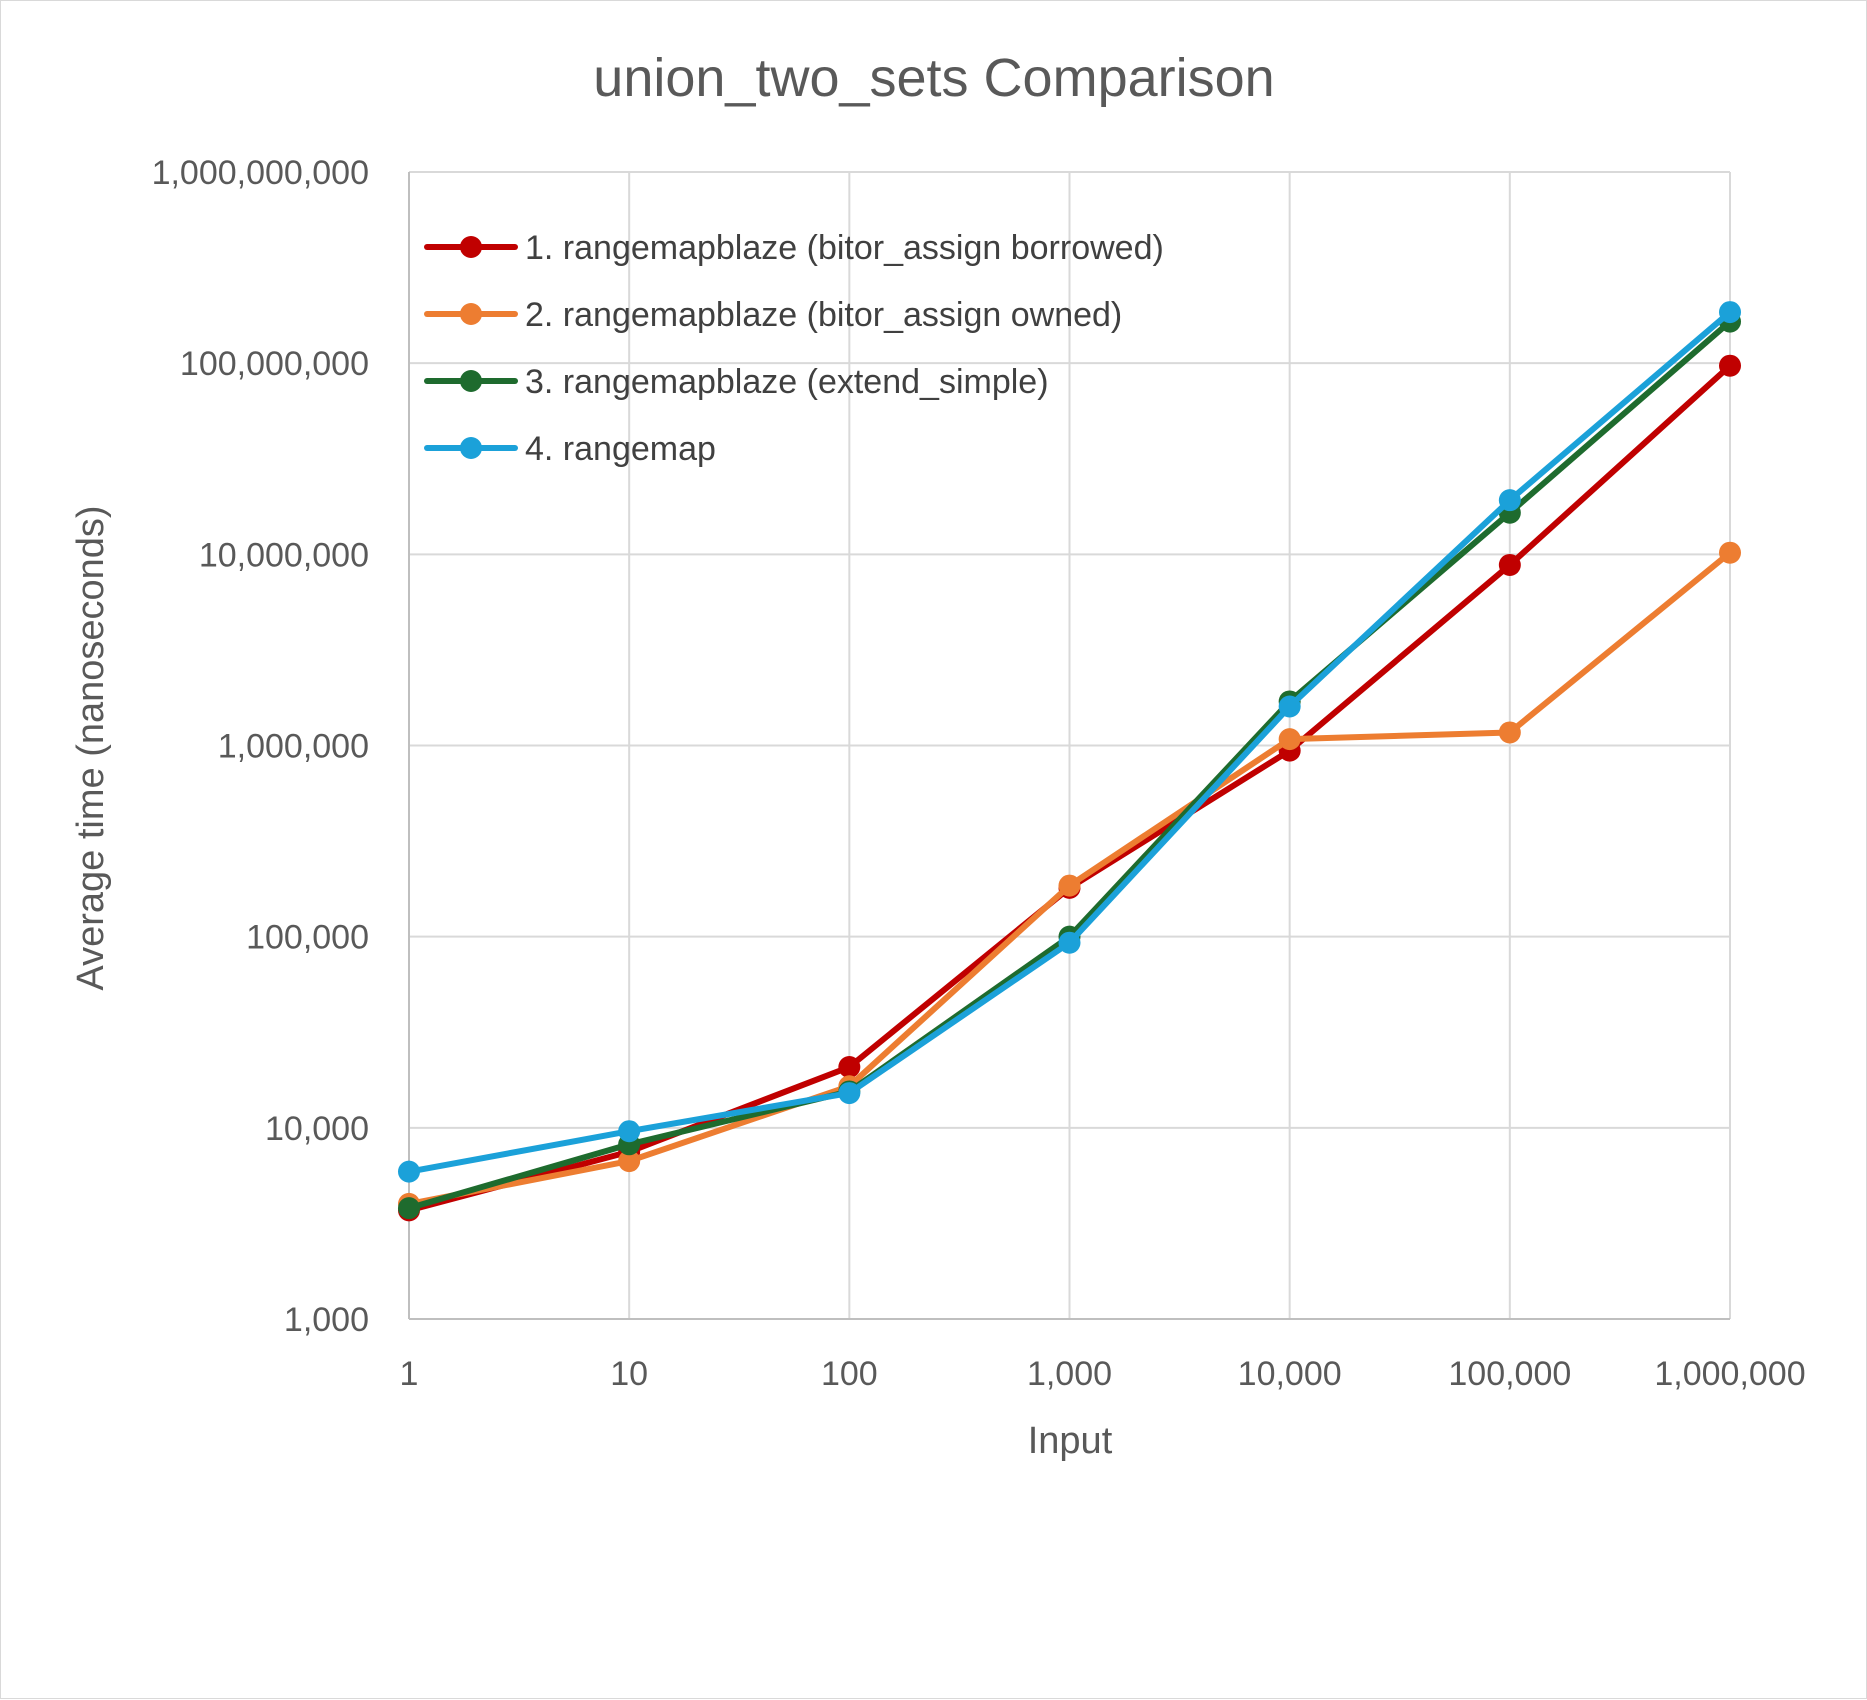 This screenshot has width=1867, height=1700. I want to click on x-tick-label: 1,000,000, so click(1729, 1374).